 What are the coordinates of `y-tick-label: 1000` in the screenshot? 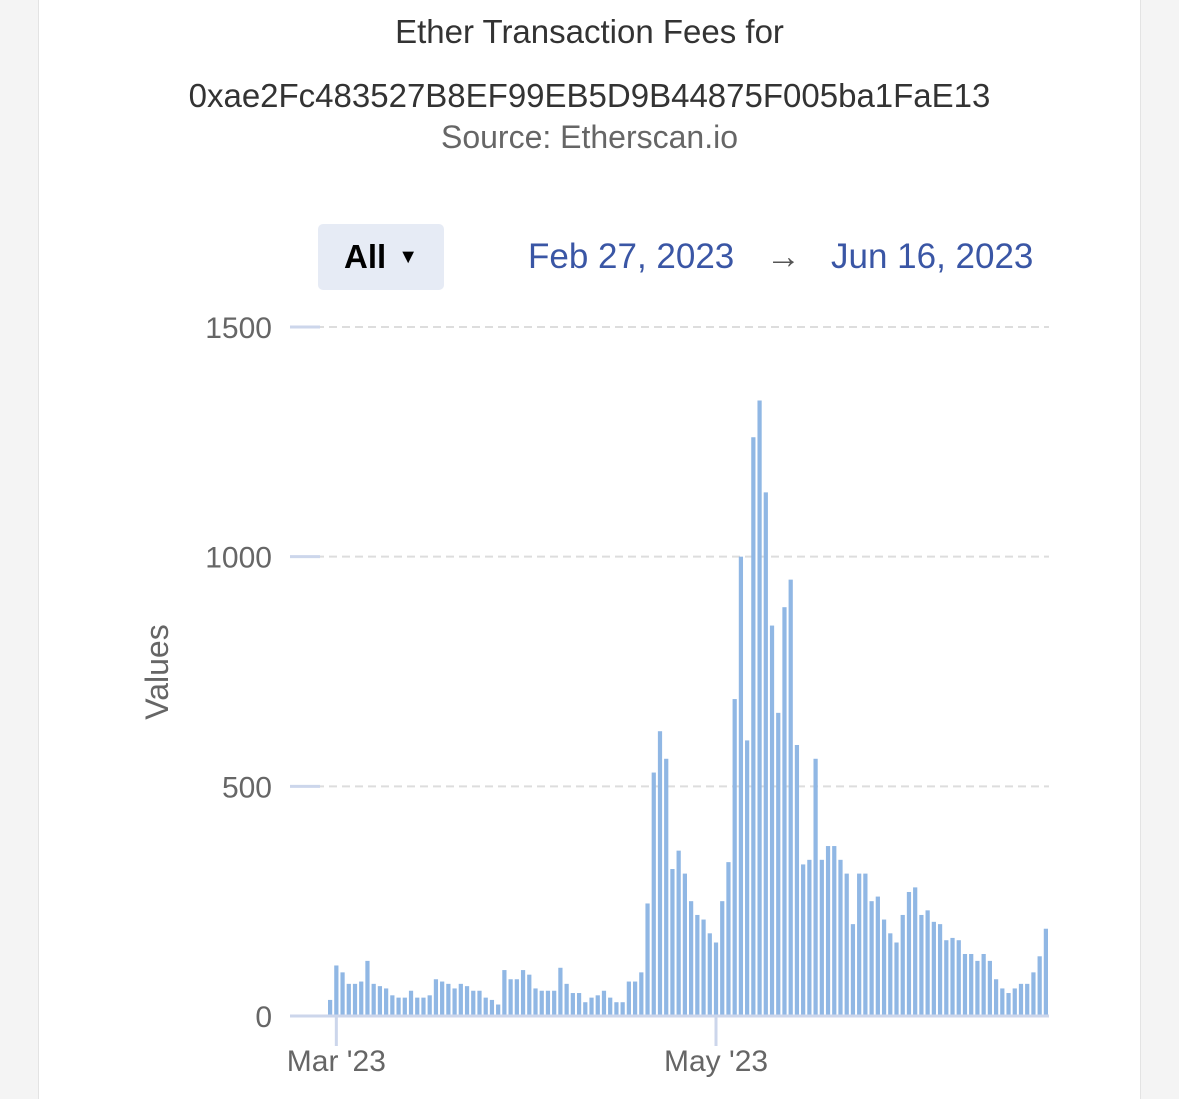 It's located at (238, 558).